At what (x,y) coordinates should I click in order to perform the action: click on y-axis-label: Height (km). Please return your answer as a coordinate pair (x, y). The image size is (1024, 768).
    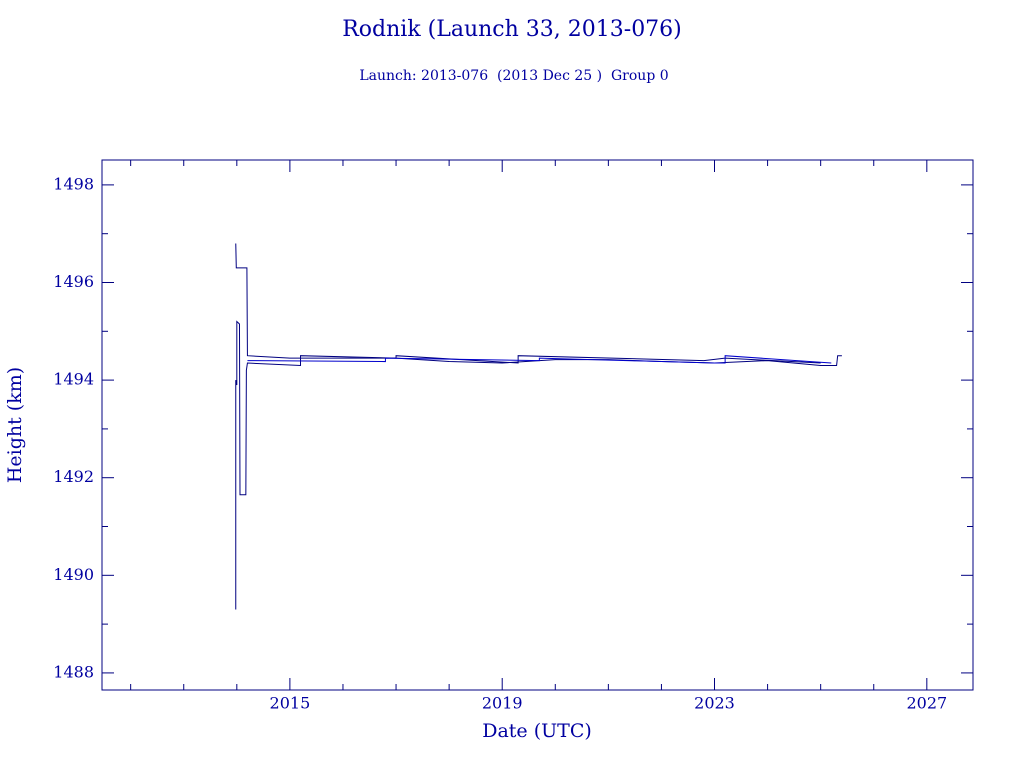
    Looking at the image, I should click on (15, 425).